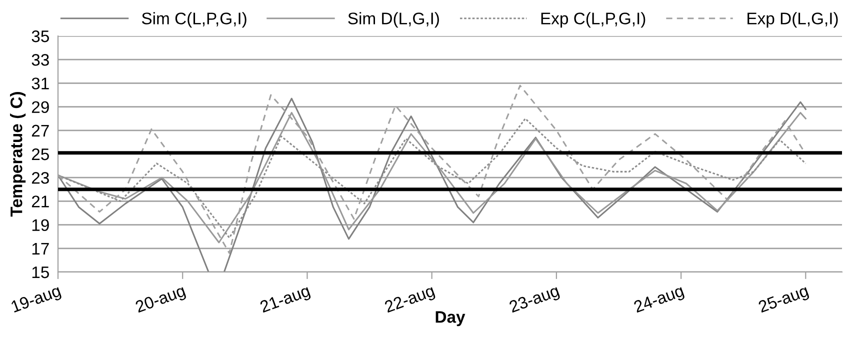  I want to click on y-tick-label: 27, so click(40, 130).